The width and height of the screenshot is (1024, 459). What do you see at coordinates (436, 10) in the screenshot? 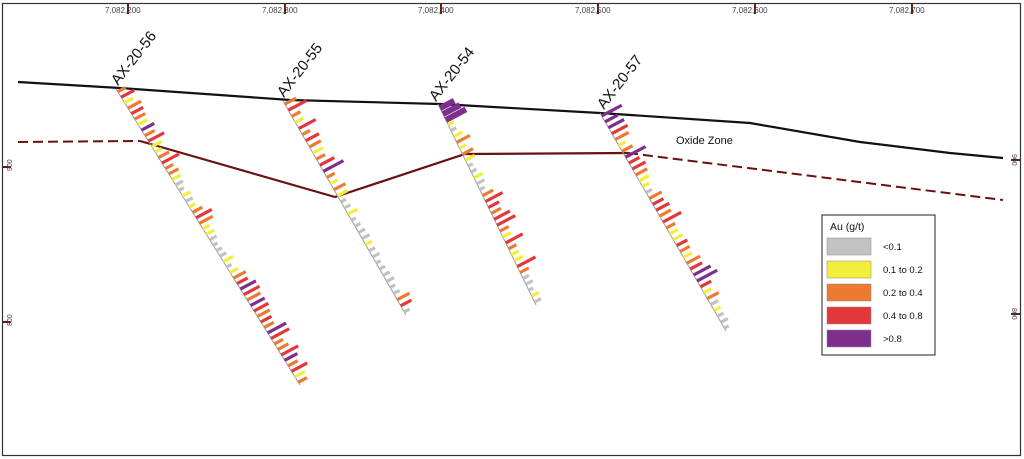
I see `easting-tick-label: 7,082,400` at bounding box center [436, 10].